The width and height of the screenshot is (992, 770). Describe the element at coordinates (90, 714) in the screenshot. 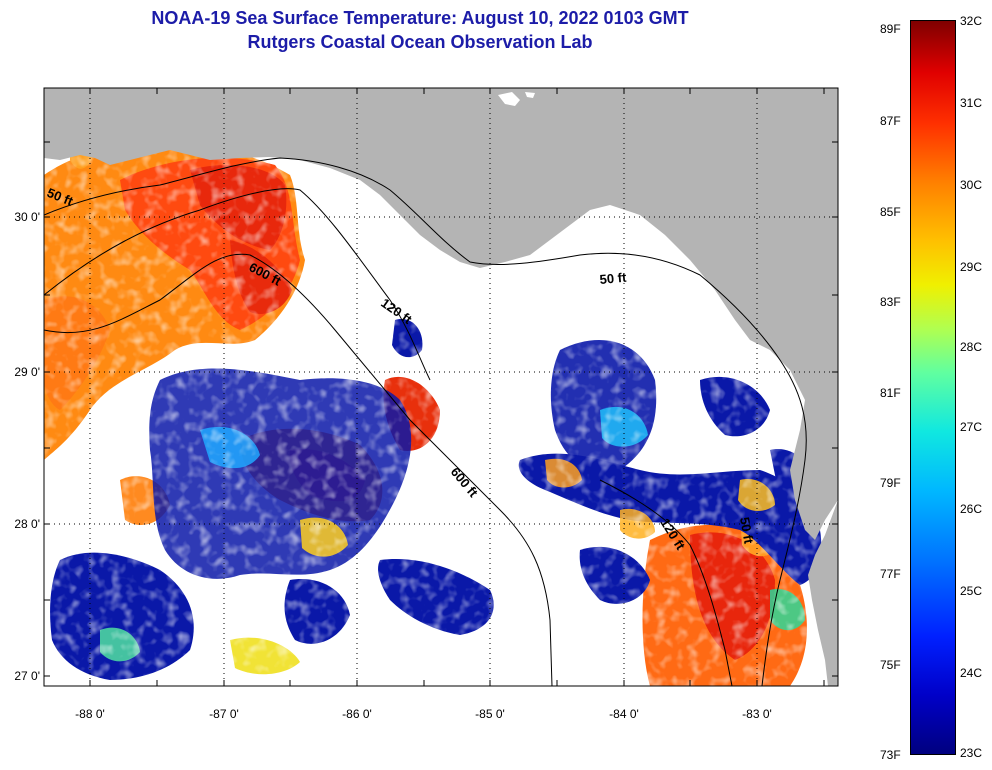

I see `lon-label: -88 0'` at that location.